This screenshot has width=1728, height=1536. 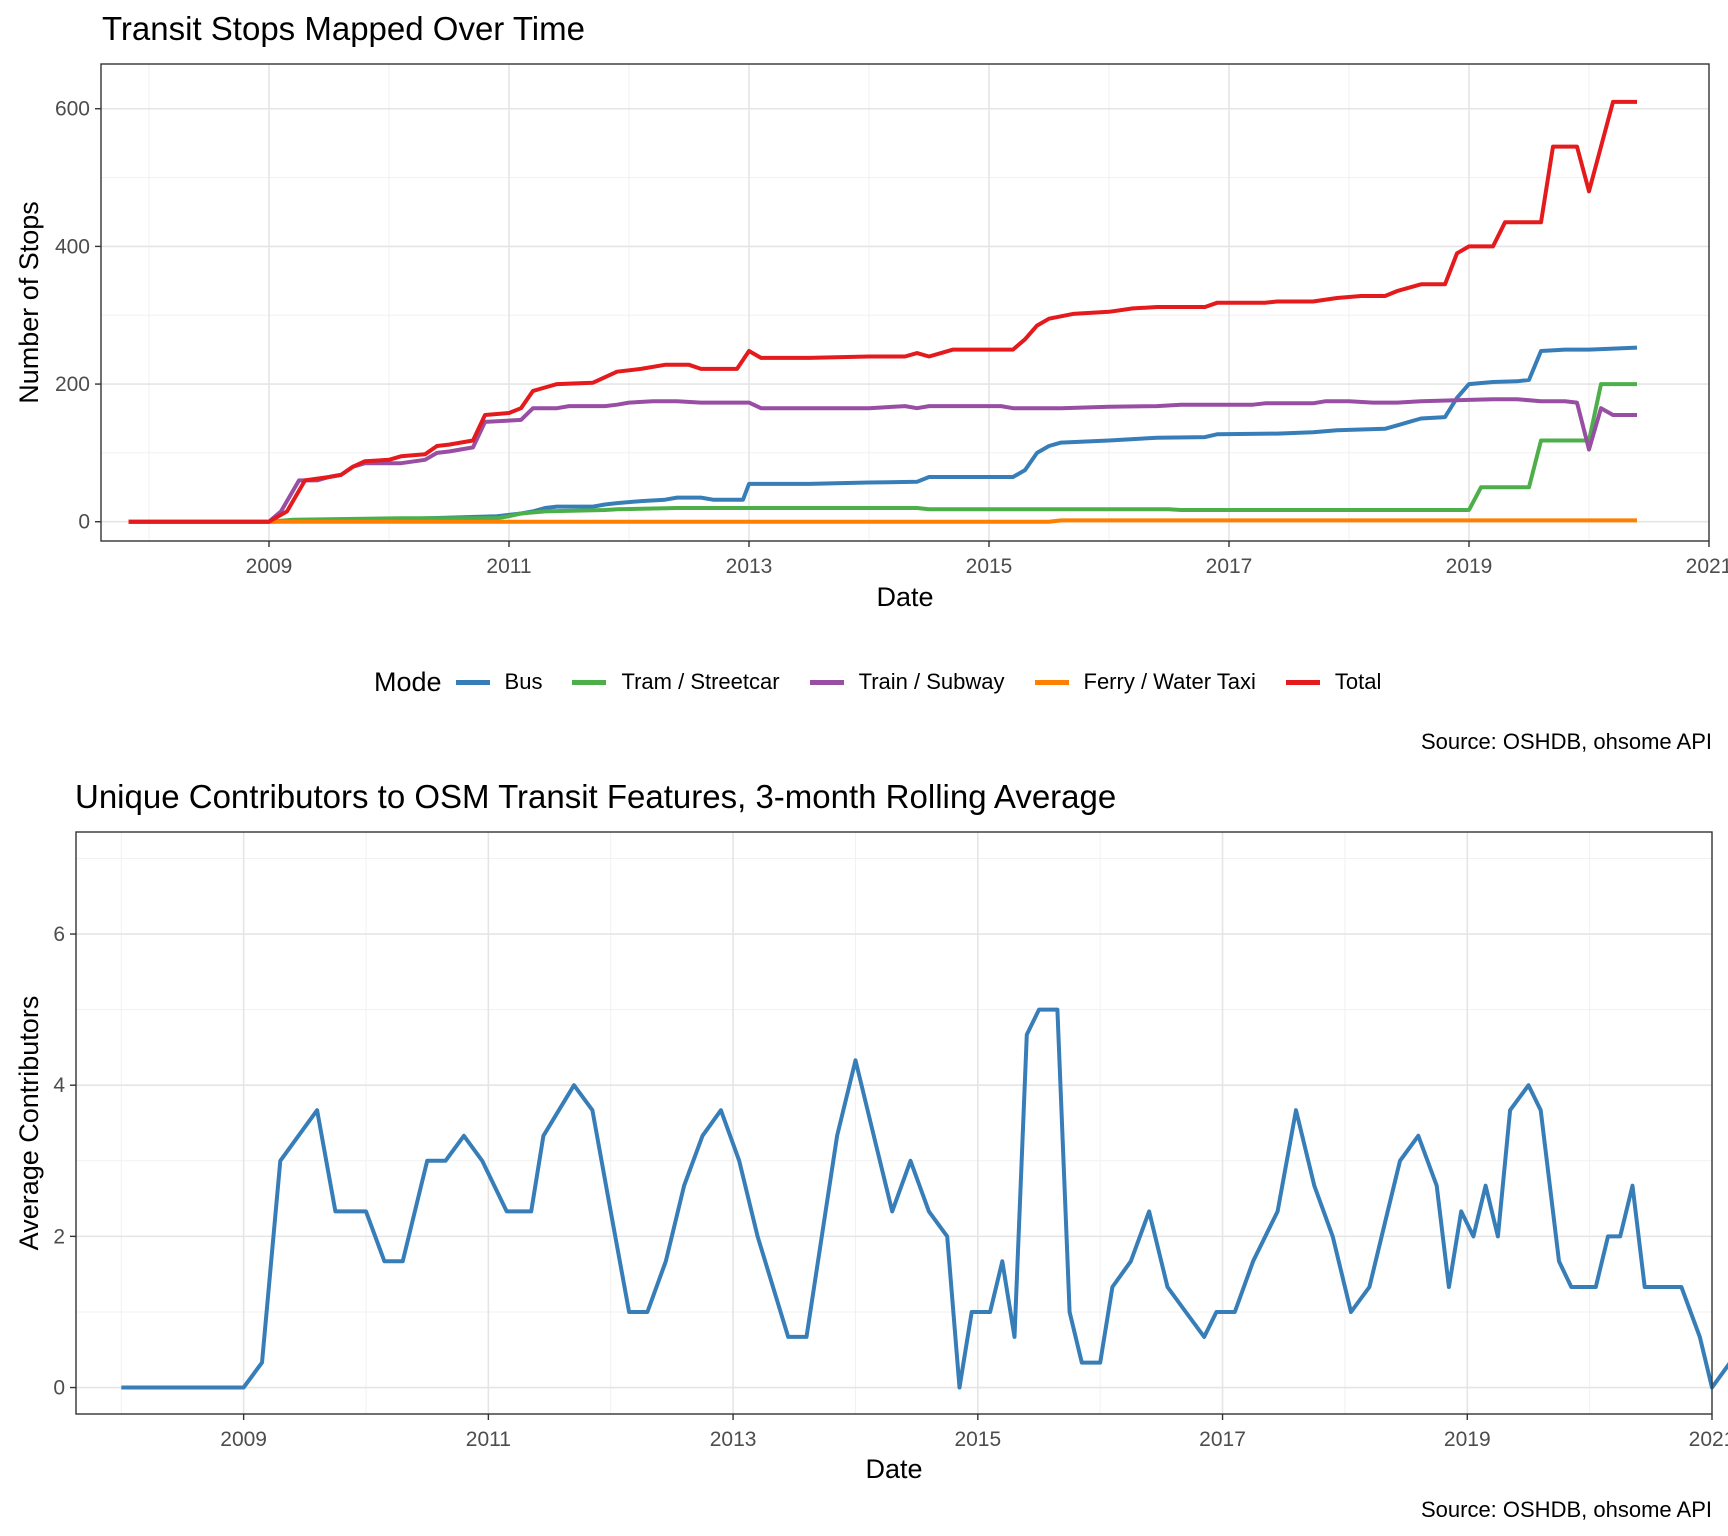 What do you see at coordinates (499, 682) in the screenshot?
I see `legend-item-bus: Bus` at bounding box center [499, 682].